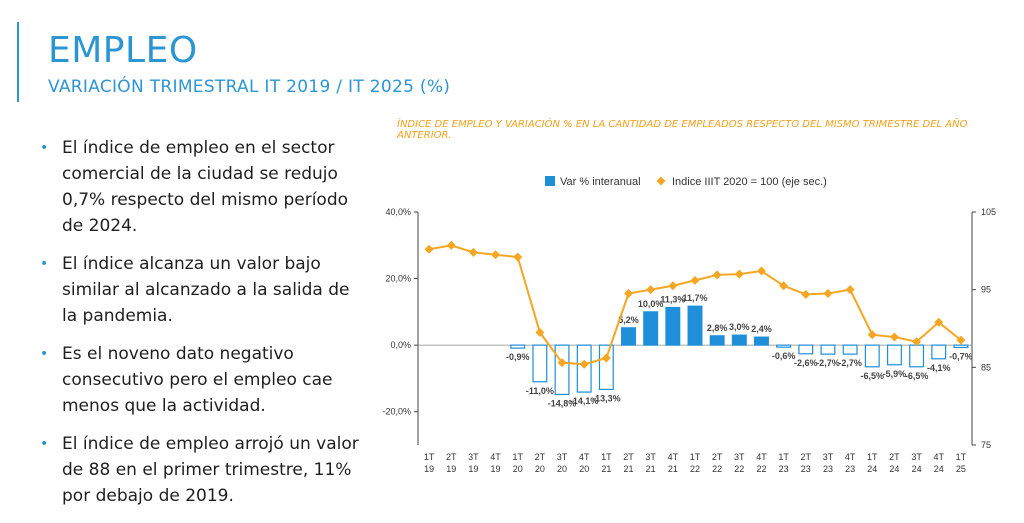 This screenshot has width=1024, height=523. What do you see at coordinates (584, 401) in the screenshot?
I see `bar-data-label: -14,1%` at bounding box center [584, 401].